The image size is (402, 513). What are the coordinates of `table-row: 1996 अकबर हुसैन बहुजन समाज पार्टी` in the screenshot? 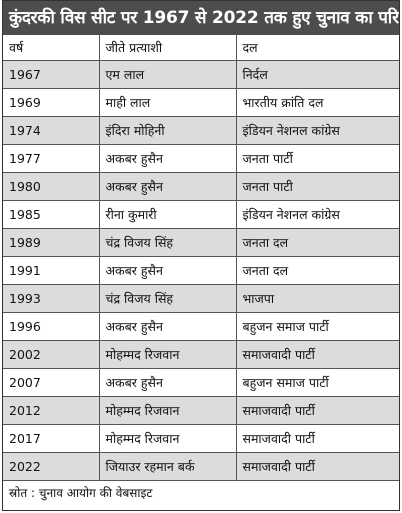 It's located at (201, 326).